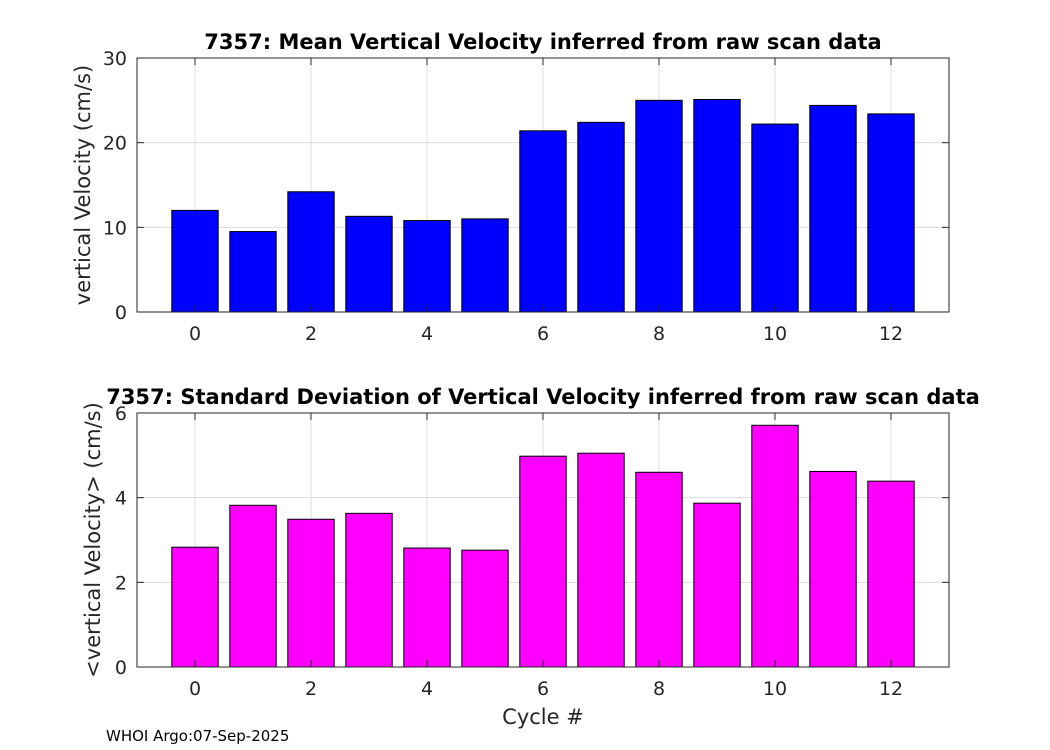 This screenshot has width=1050, height=750. I want to click on x-axis-label: Cycle #, so click(543, 717).